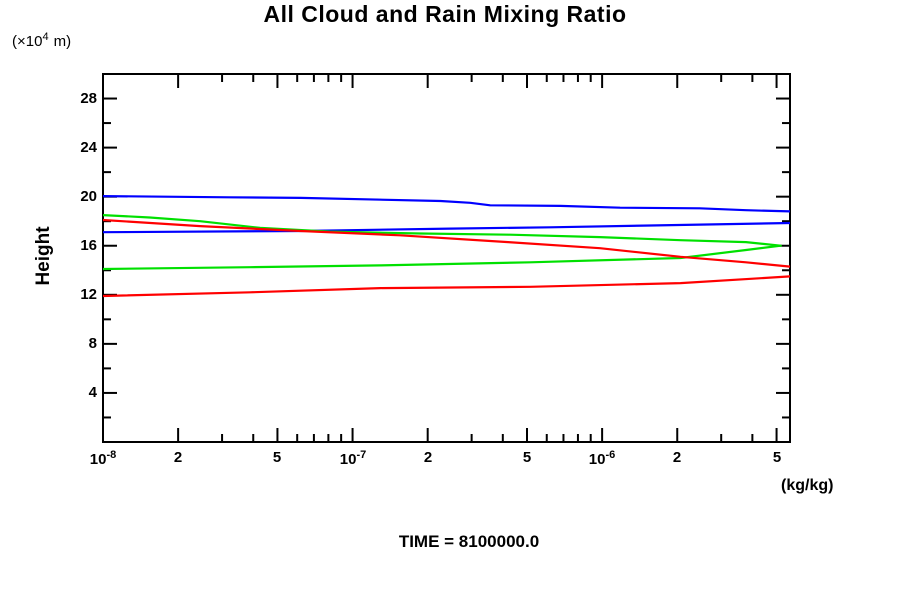 The height and width of the screenshot is (600, 900). What do you see at coordinates (88, 294) in the screenshot?
I see `y-tick-label: 12` at bounding box center [88, 294].